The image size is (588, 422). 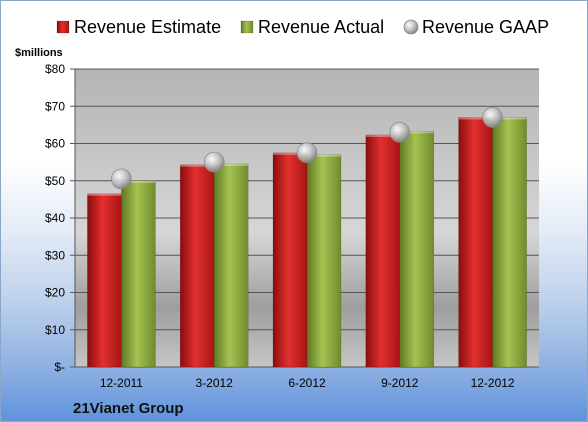 What do you see at coordinates (55, 181) in the screenshot?
I see `y-tick-label: $50` at bounding box center [55, 181].